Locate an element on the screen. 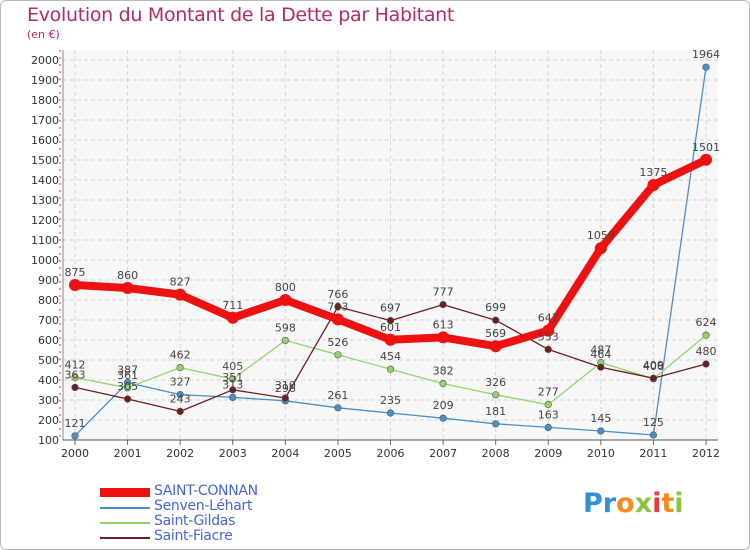  x-tick-label: 2008 is located at coordinates (496, 453).